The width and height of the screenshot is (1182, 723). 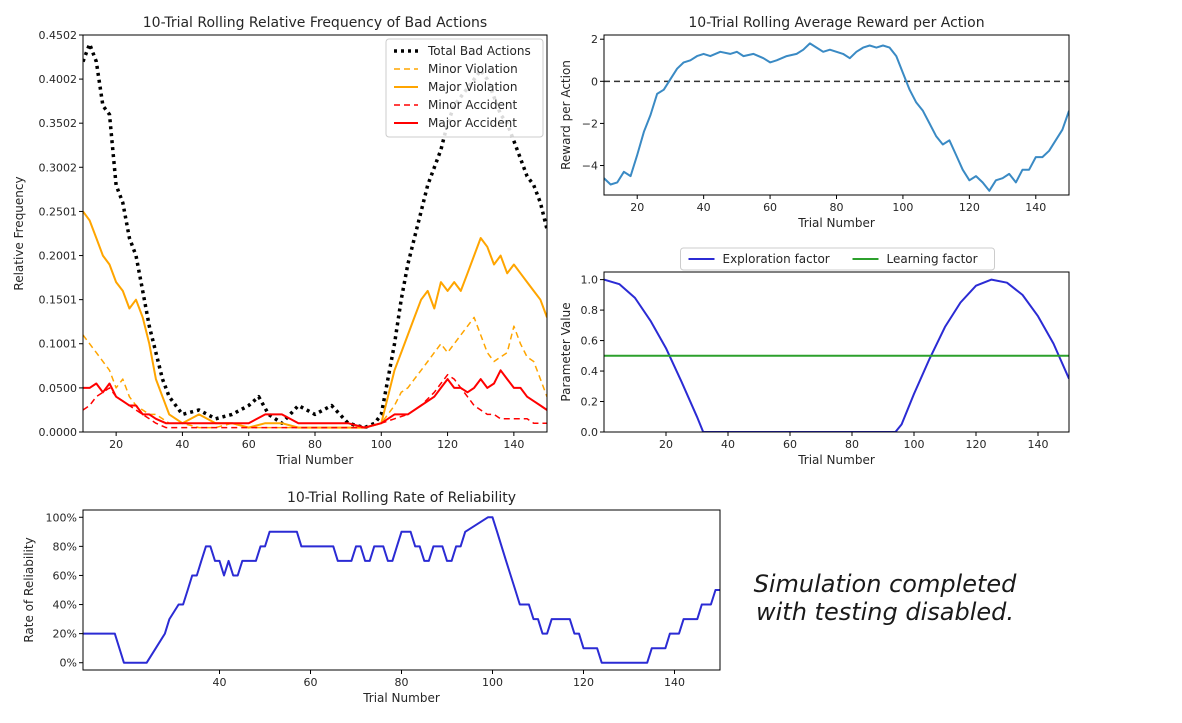 What do you see at coordinates (58, 211) in the screenshot?
I see `y-tick-label: 0.2501` at bounding box center [58, 211].